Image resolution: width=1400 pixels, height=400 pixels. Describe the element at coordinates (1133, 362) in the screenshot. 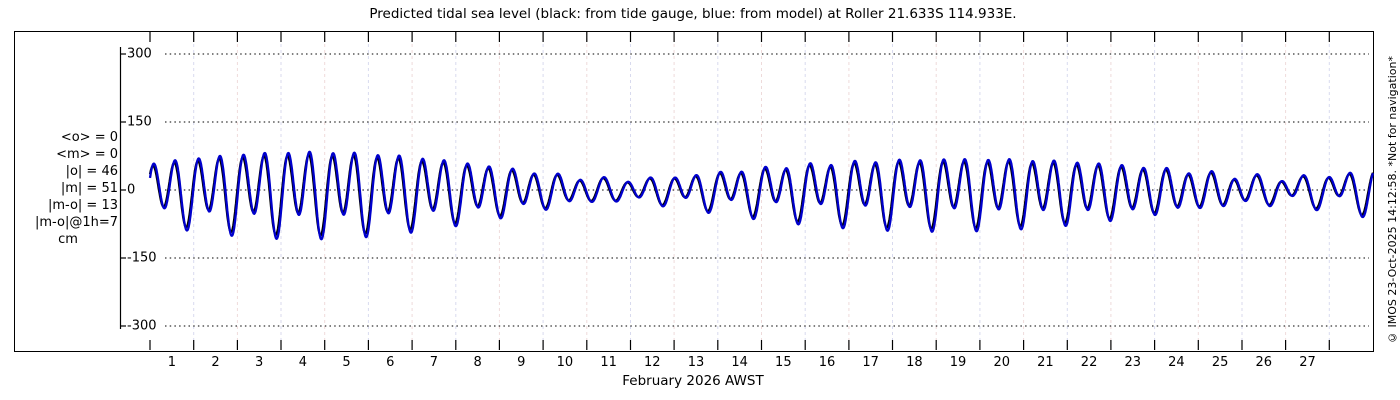

I see `x-tick-label: 23` at that location.